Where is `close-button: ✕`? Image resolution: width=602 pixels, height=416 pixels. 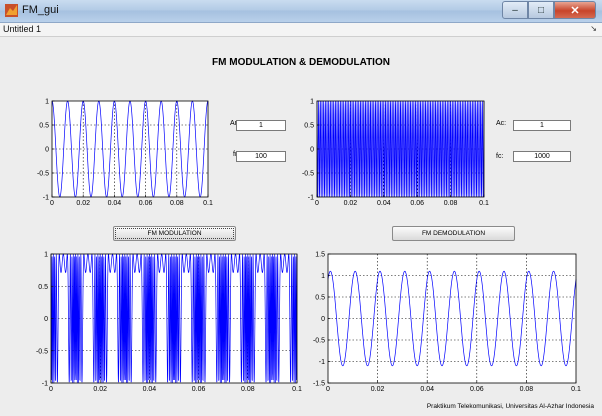
close-button: ✕ is located at coordinates (575, 10).